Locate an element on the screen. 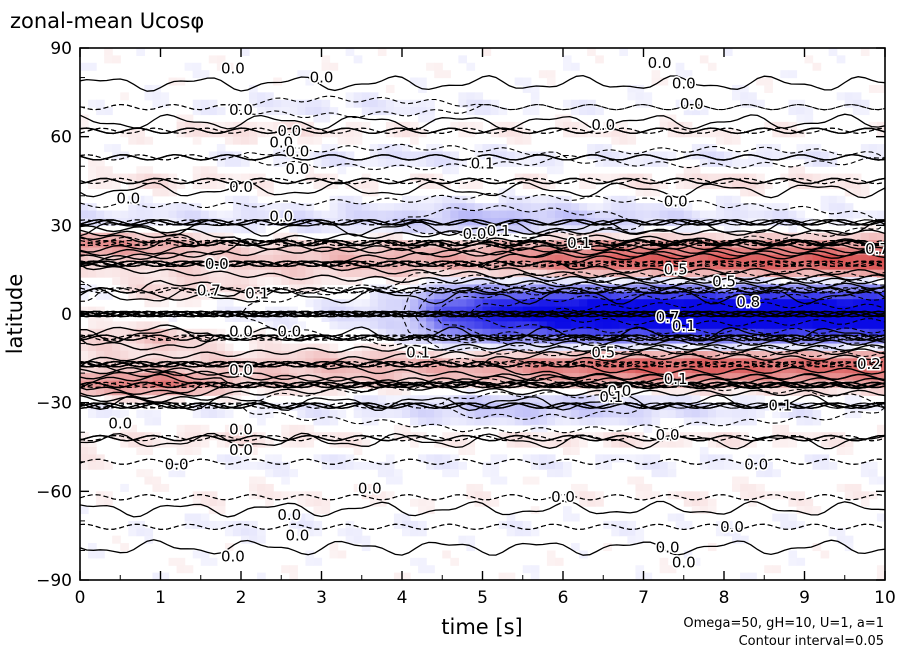 The height and width of the screenshot is (654, 904). zero-contour is located at coordinates (482, 547).